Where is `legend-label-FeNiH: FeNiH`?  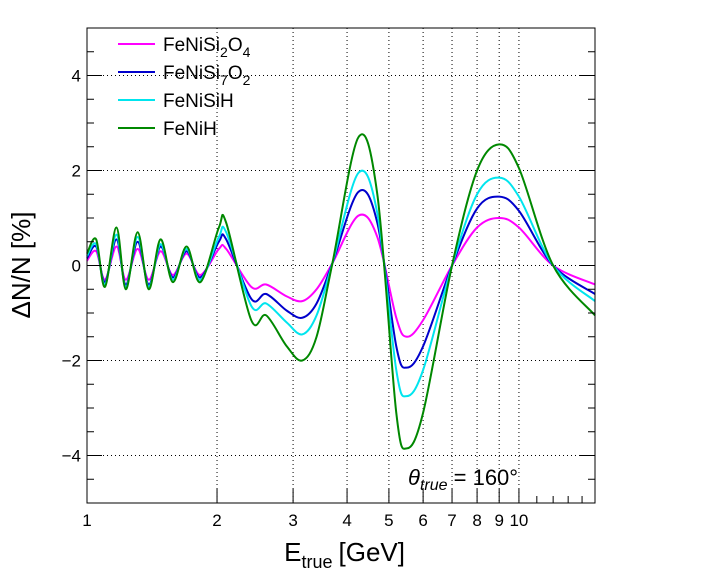
legend-label-FeNiH: FeNiH is located at coordinates (190, 129).